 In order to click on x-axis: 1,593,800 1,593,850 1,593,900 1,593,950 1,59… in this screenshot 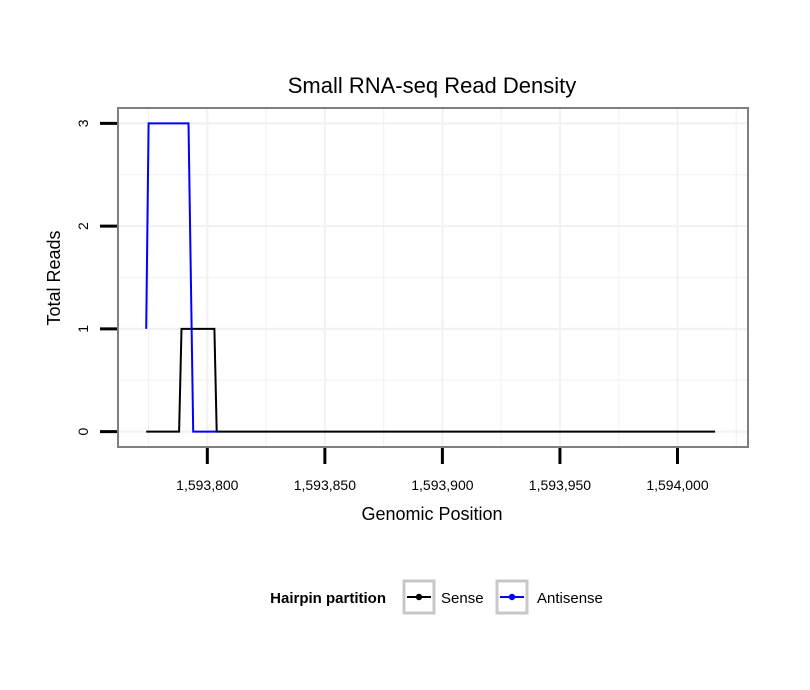, I will do `click(442, 470)`.